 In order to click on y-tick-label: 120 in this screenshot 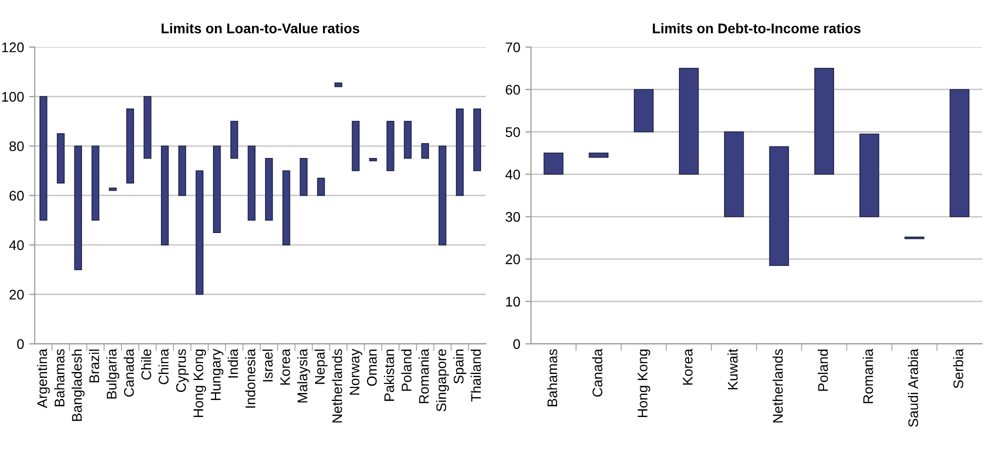, I will do `click(13, 47)`.